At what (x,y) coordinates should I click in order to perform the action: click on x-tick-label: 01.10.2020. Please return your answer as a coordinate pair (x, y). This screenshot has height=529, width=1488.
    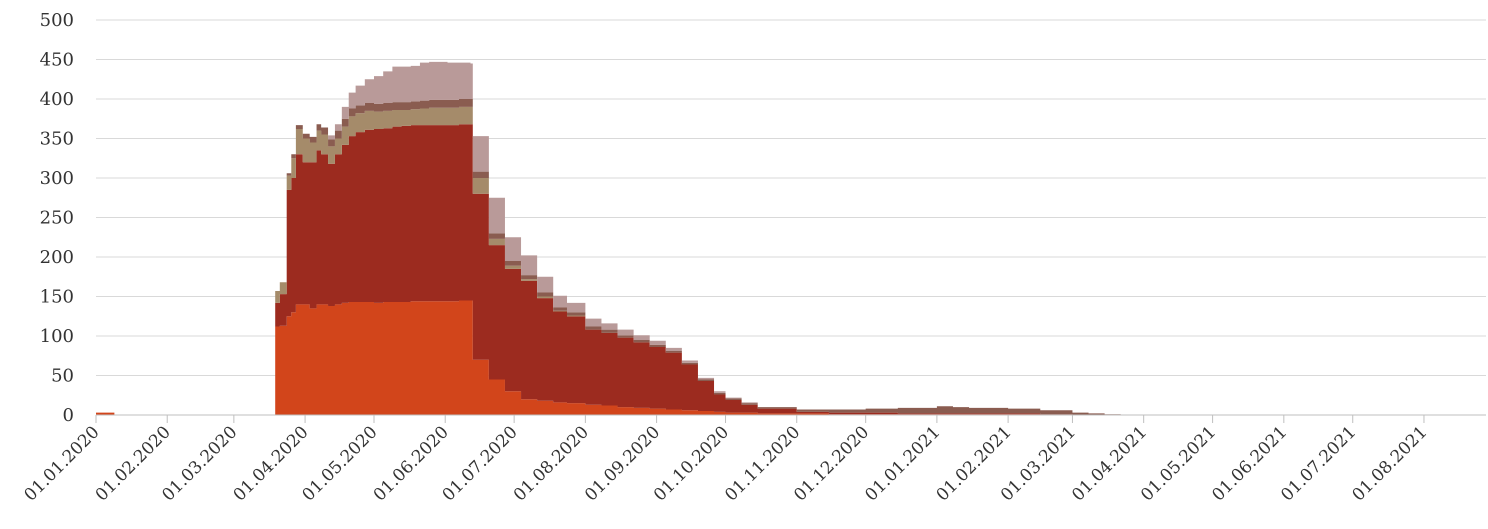
    Looking at the image, I should click on (691, 463).